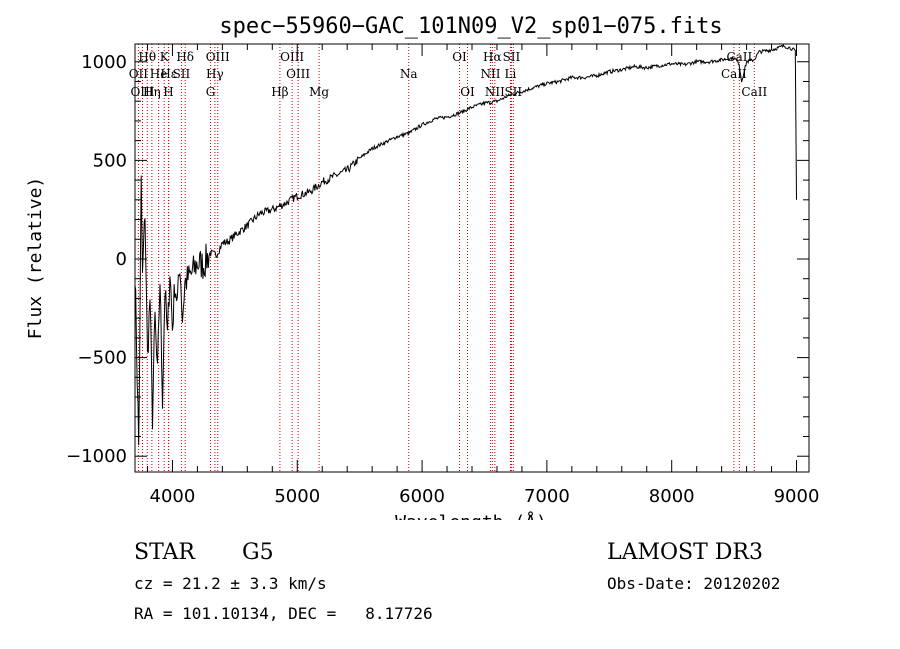 Image resolution: width=900 pixels, height=649 pixels. What do you see at coordinates (164, 552) in the screenshot?
I see `object-class: STAR` at bounding box center [164, 552].